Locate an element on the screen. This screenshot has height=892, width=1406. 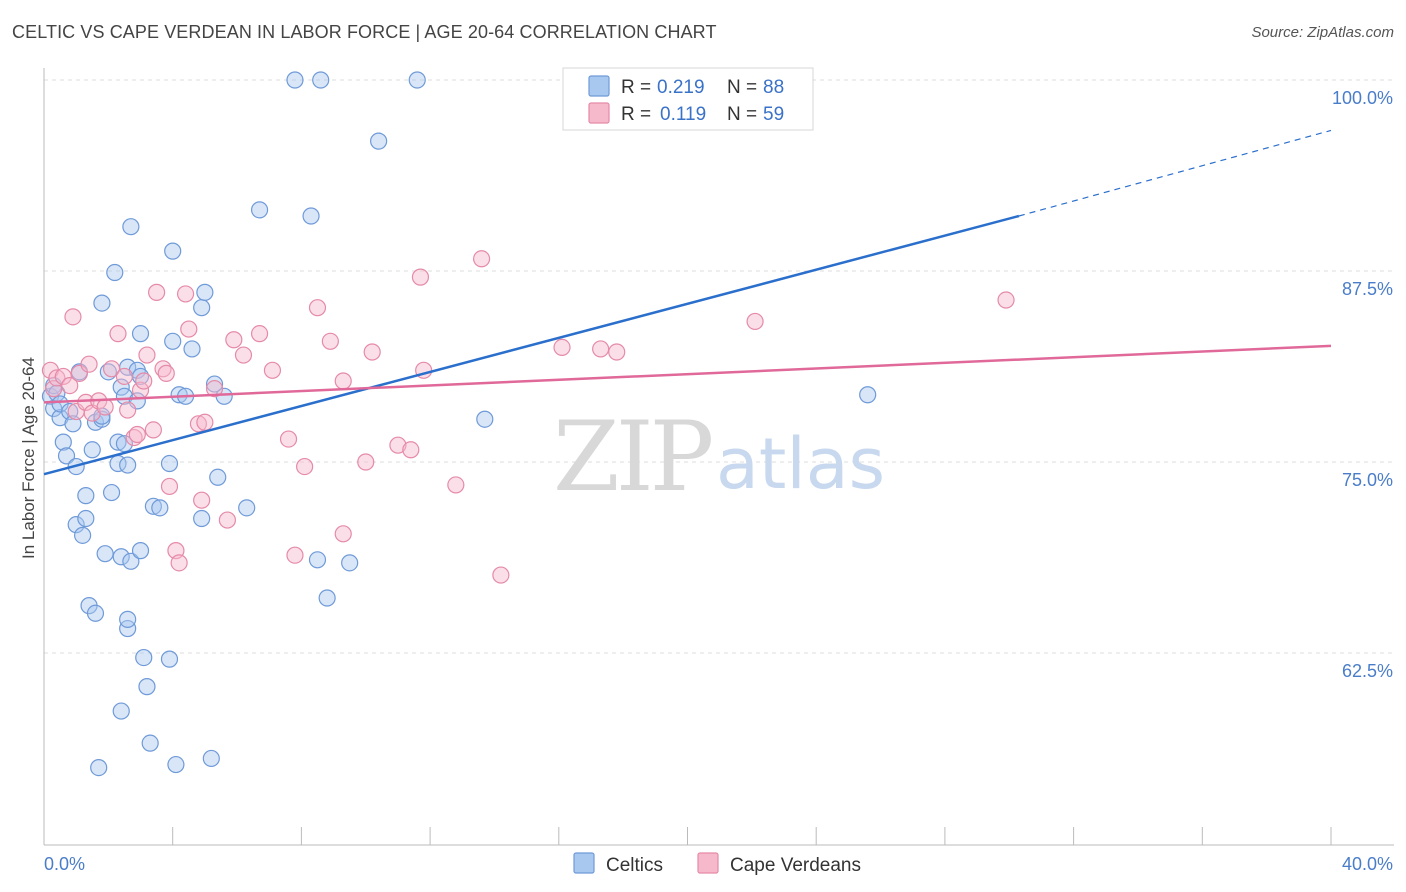
y-tick-label-0: 62.5% is located at coordinates (1367, 671).